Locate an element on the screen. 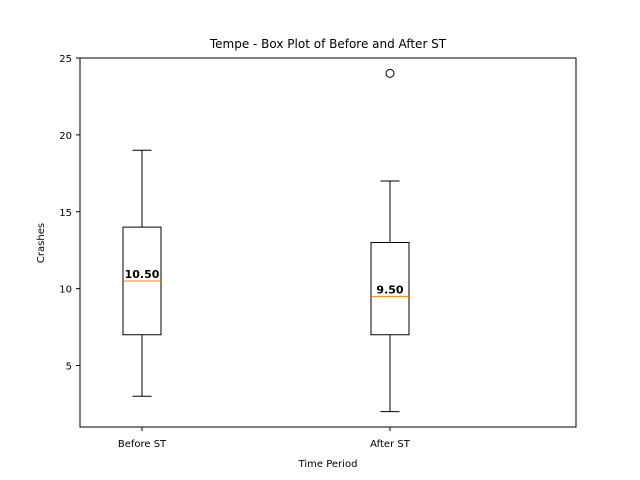 This screenshot has width=640, height=480. x-tick-label: Before ST is located at coordinates (142, 444).